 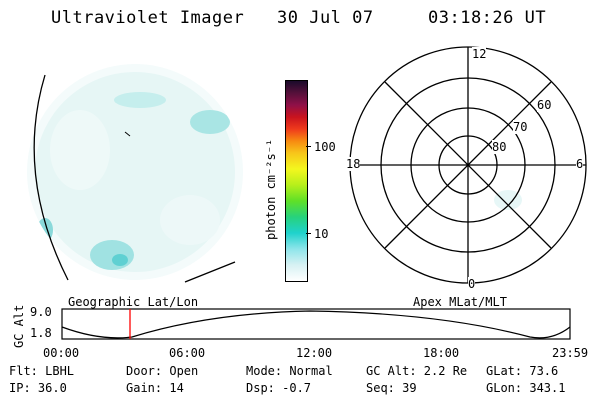 What do you see at coordinates (417, 371) in the screenshot?
I see `info-gc-alt: GC Alt: 2.2 Re` at bounding box center [417, 371].